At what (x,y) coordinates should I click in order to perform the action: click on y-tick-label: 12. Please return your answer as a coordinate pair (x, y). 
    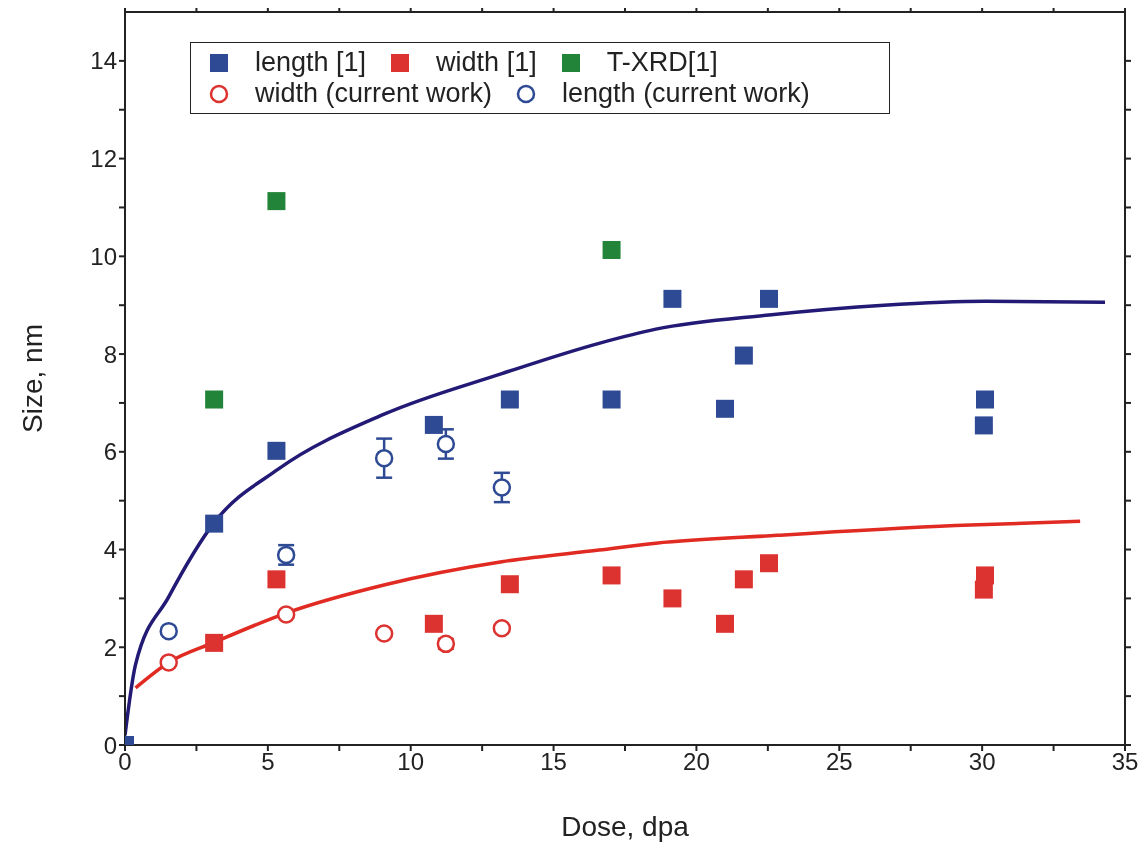
    Looking at the image, I should click on (103, 159).